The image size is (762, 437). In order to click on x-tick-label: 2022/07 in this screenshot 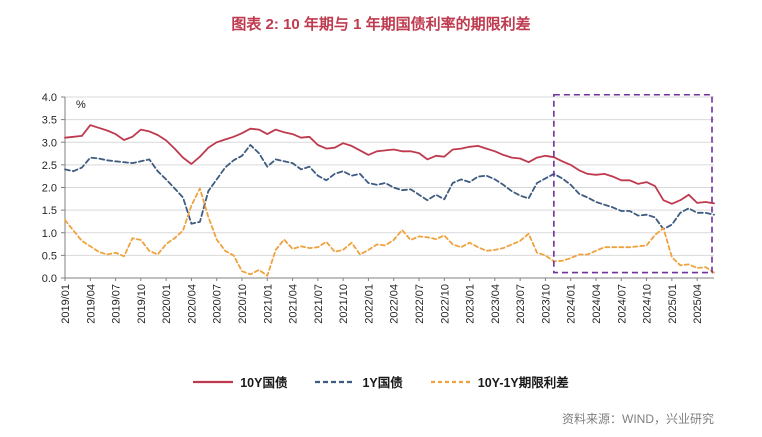, I will do `click(420, 304)`.